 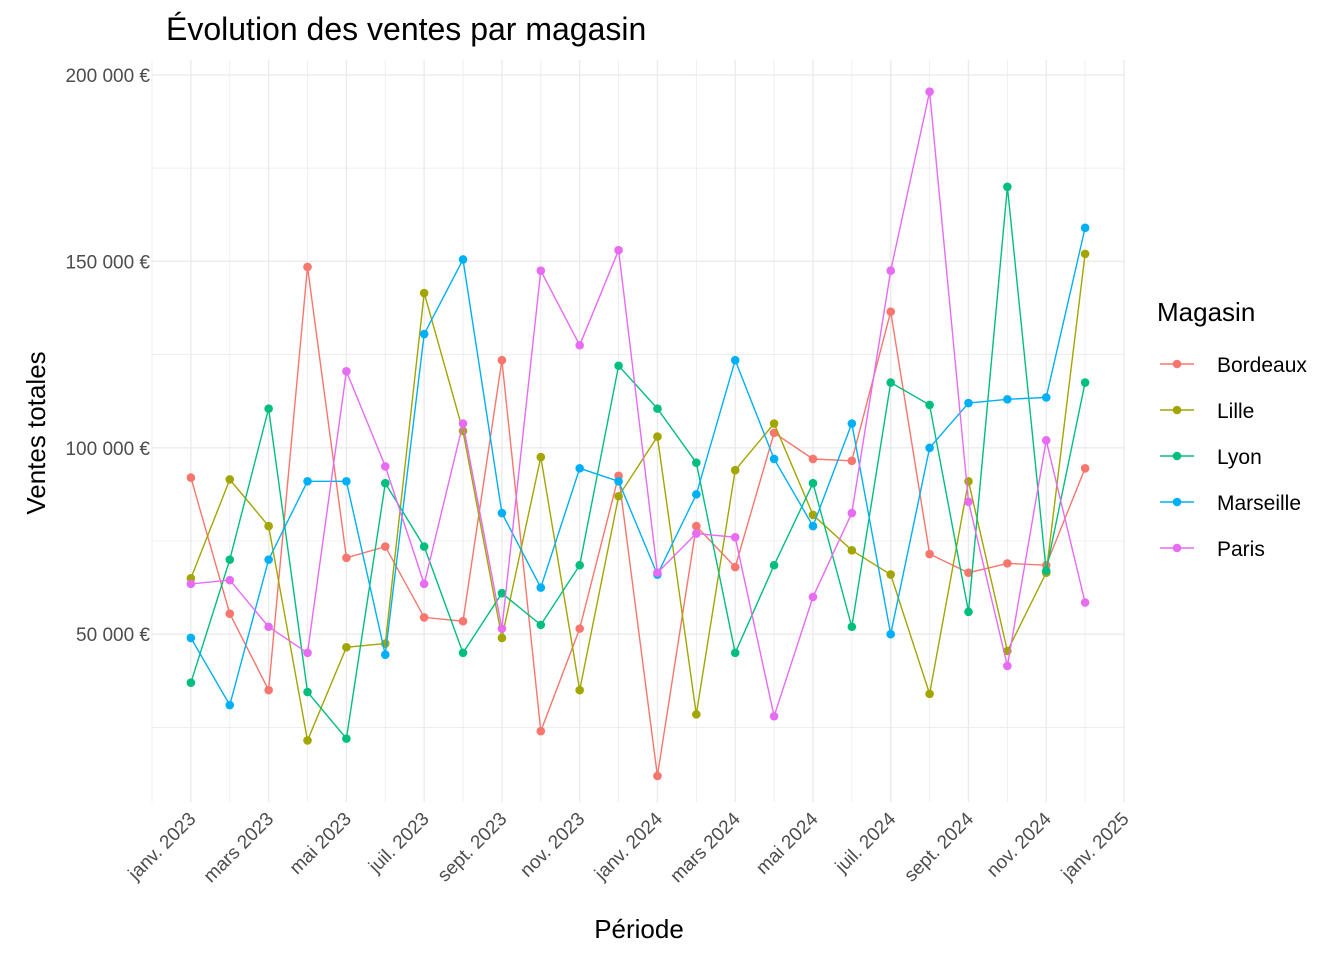 I want to click on legend-items: Bordeaux Lille Lyon Marseille Paris, so click(x=1233, y=457).